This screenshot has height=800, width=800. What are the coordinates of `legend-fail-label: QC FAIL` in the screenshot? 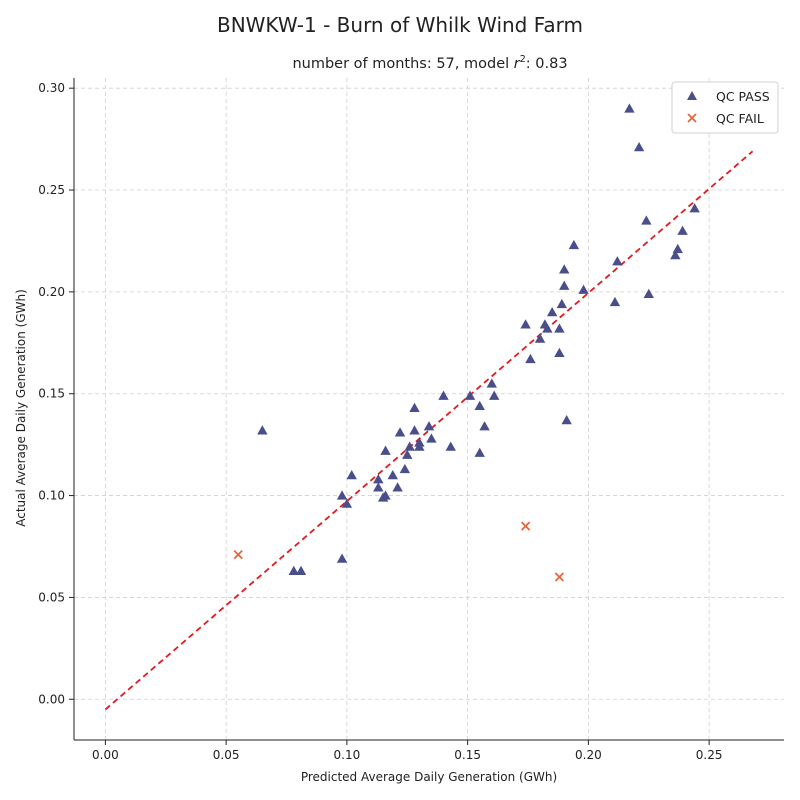 It's located at (740, 118).